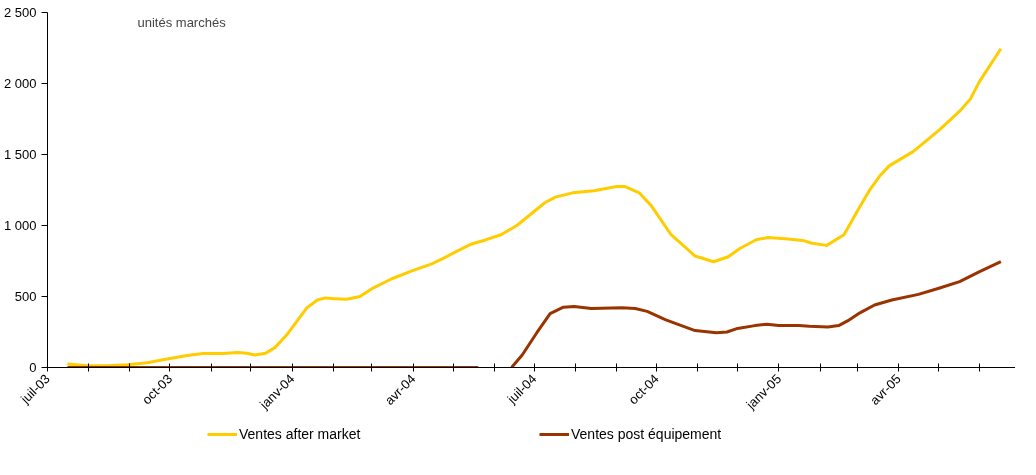 The height and width of the screenshot is (475, 1036). Describe the element at coordinates (20, 154) in the screenshot. I see `y-tick-label: 1 500` at that location.